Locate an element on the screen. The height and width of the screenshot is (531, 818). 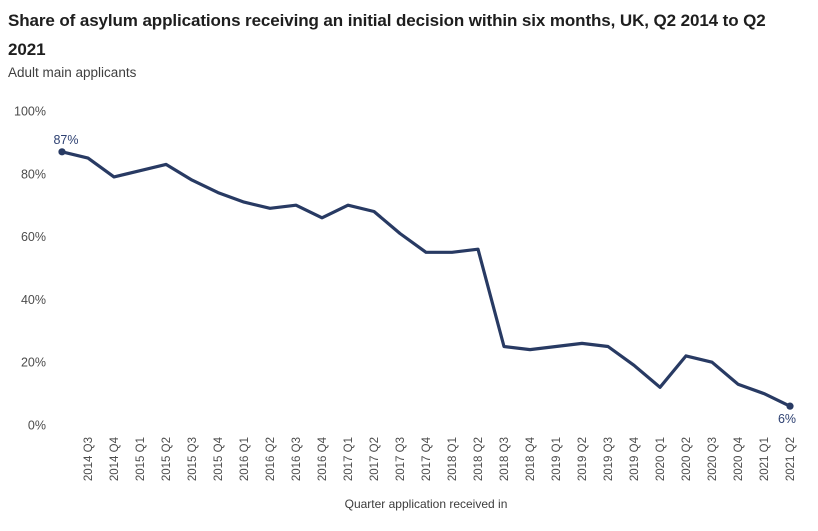
data-point-label: 6% is located at coordinates (787, 419).